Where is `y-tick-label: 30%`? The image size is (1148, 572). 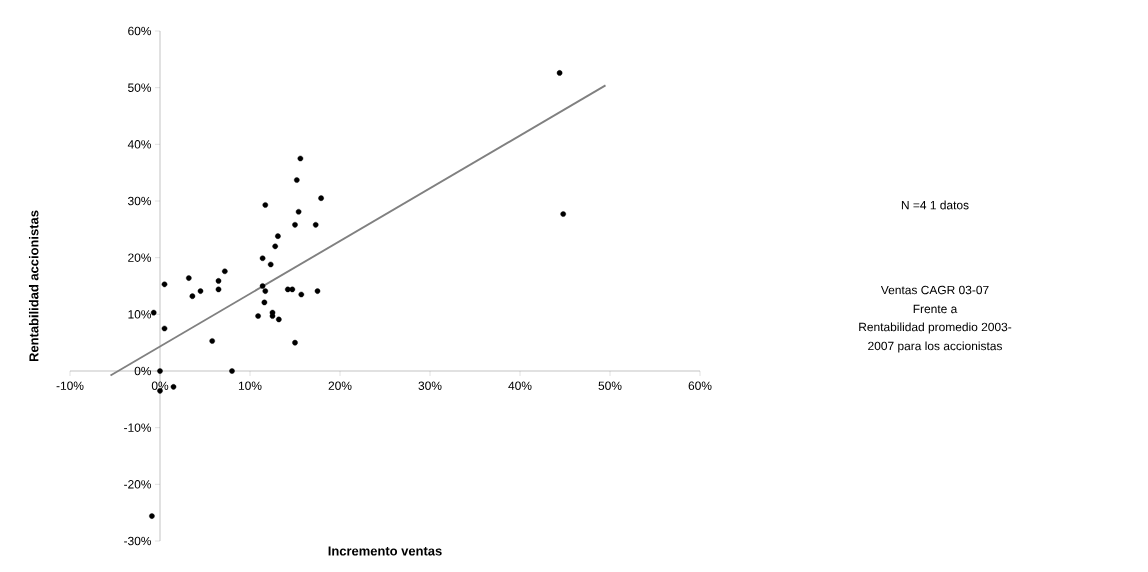 y-tick-label: 30% is located at coordinates (140, 201).